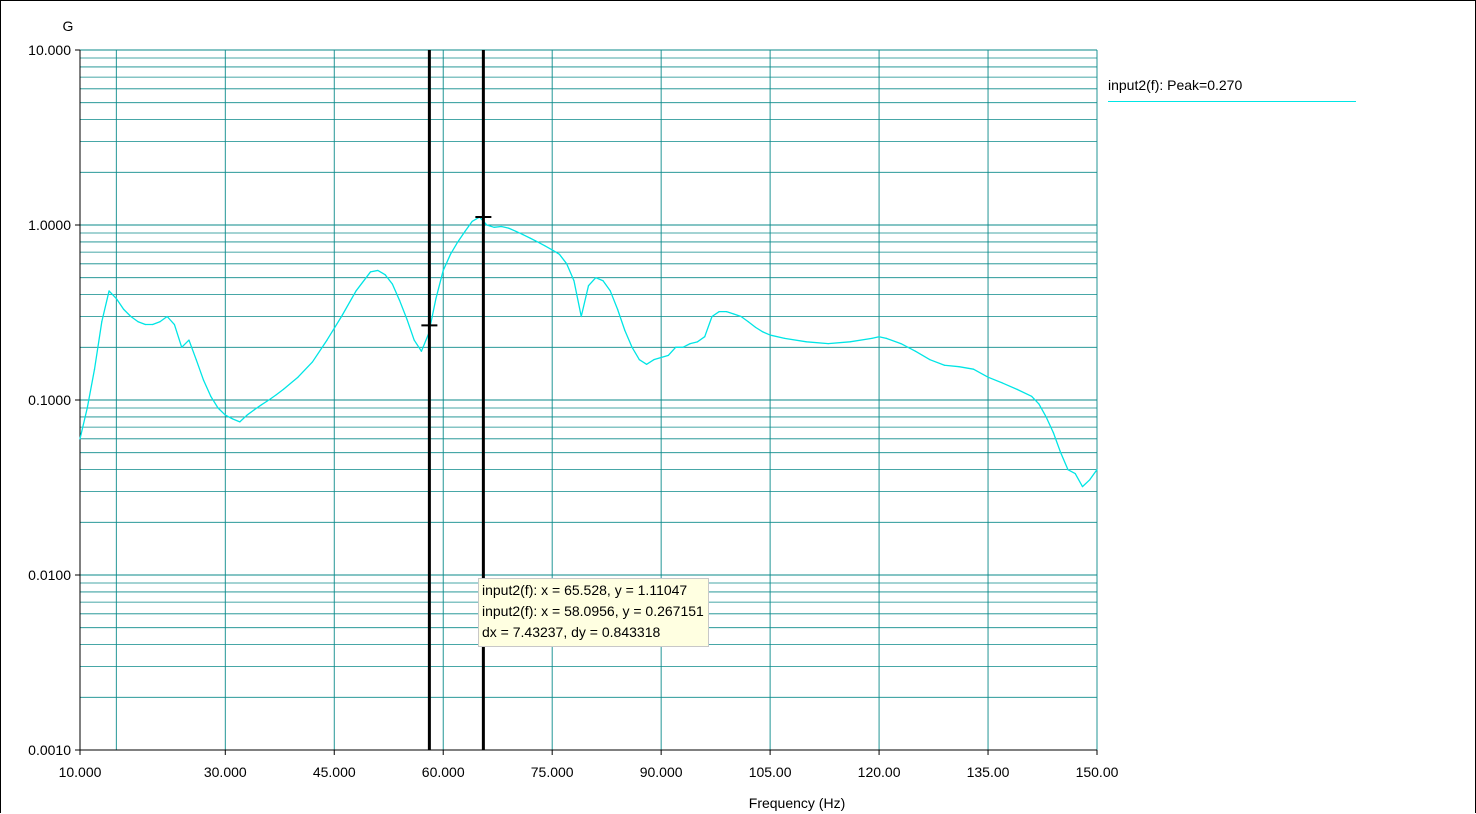 This screenshot has height=814, width=1476. What do you see at coordinates (49, 50) in the screenshot?
I see `y-tick-label: 10.000` at bounding box center [49, 50].